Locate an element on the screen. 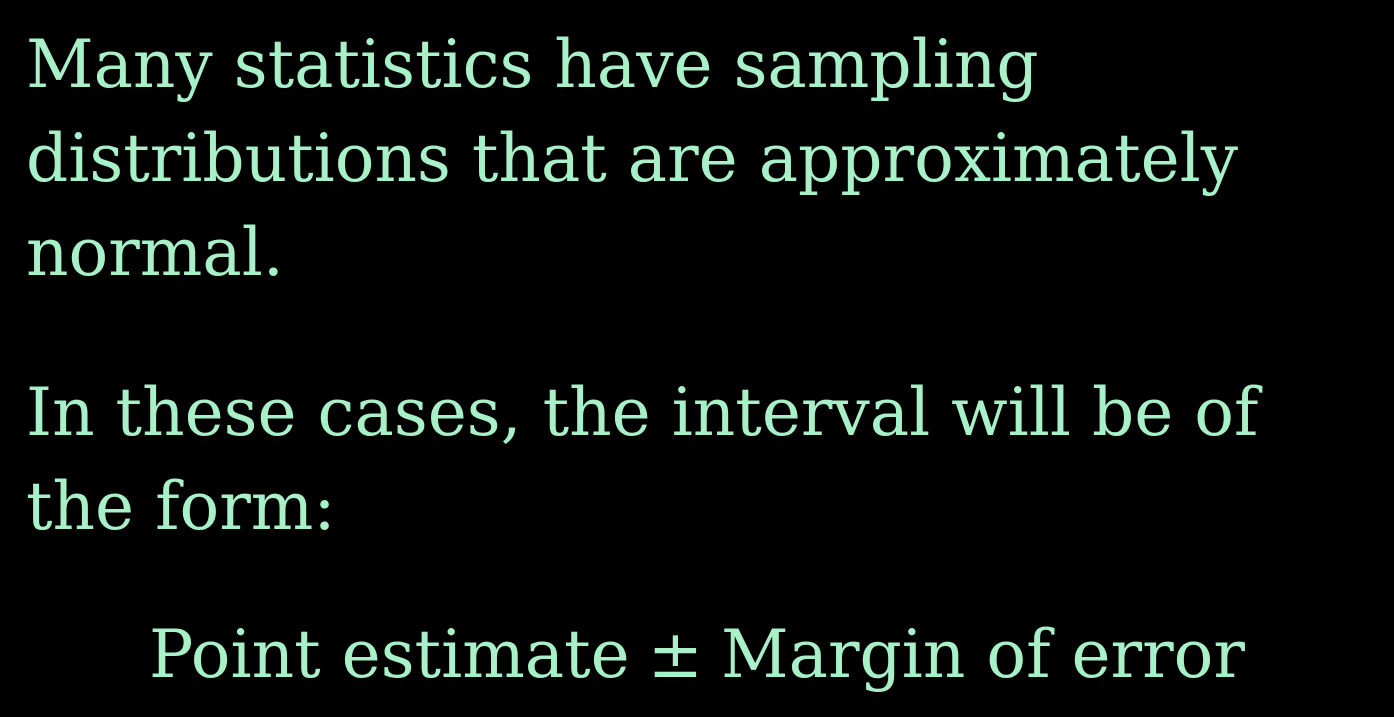  text-line: distributions that are approximately is located at coordinates (632, 158).